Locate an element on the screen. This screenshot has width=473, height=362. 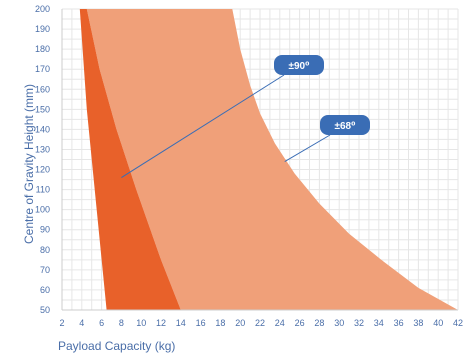
y-tick-label: 200 is located at coordinates (42, 9).